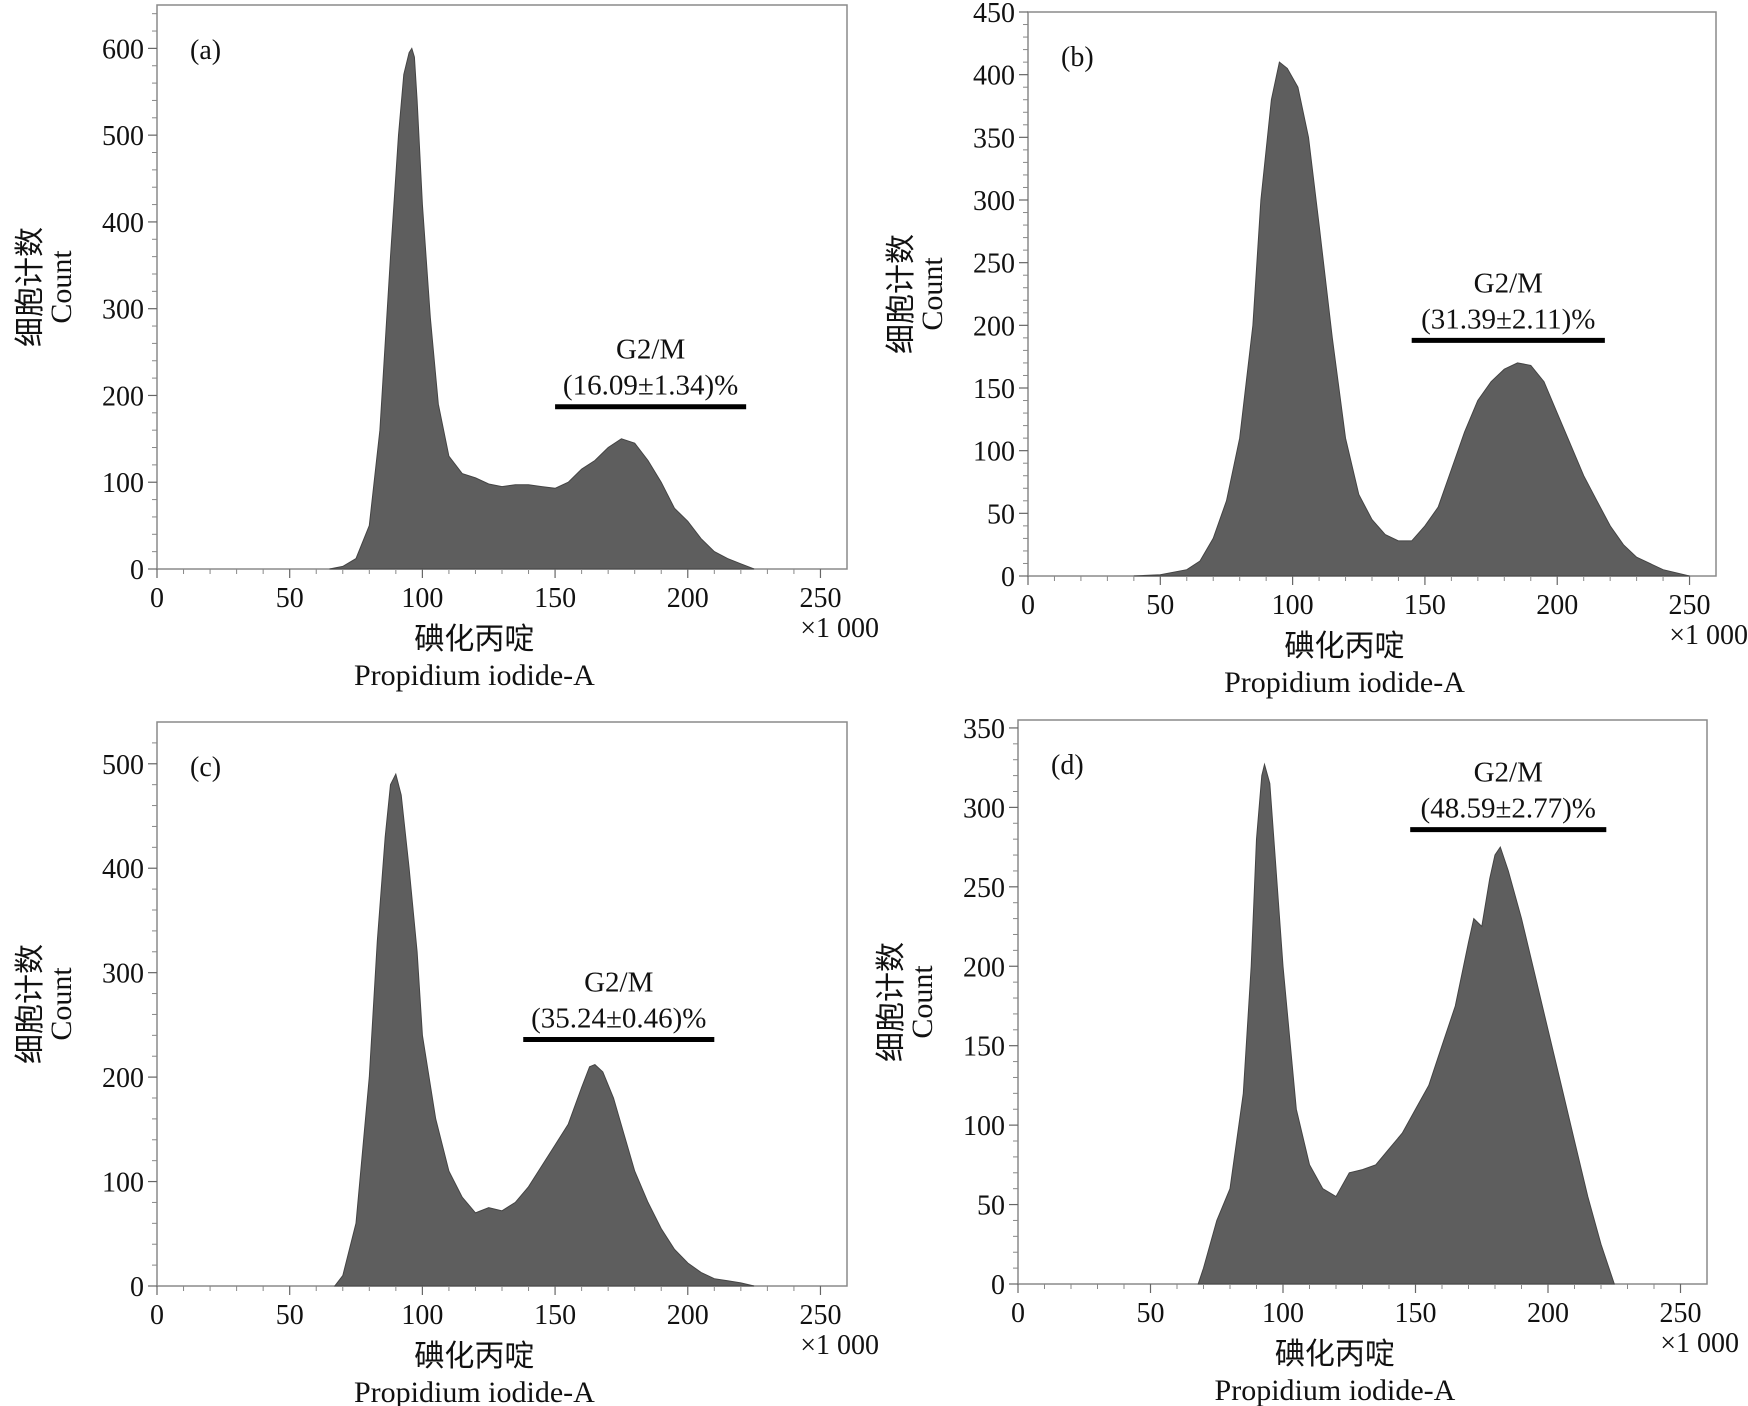 This screenshot has height=1406, width=1748. What do you see at coordinates (205, 50) in the screenshot?
I see `panel-label: (a)` at bounding box center [205, 50].